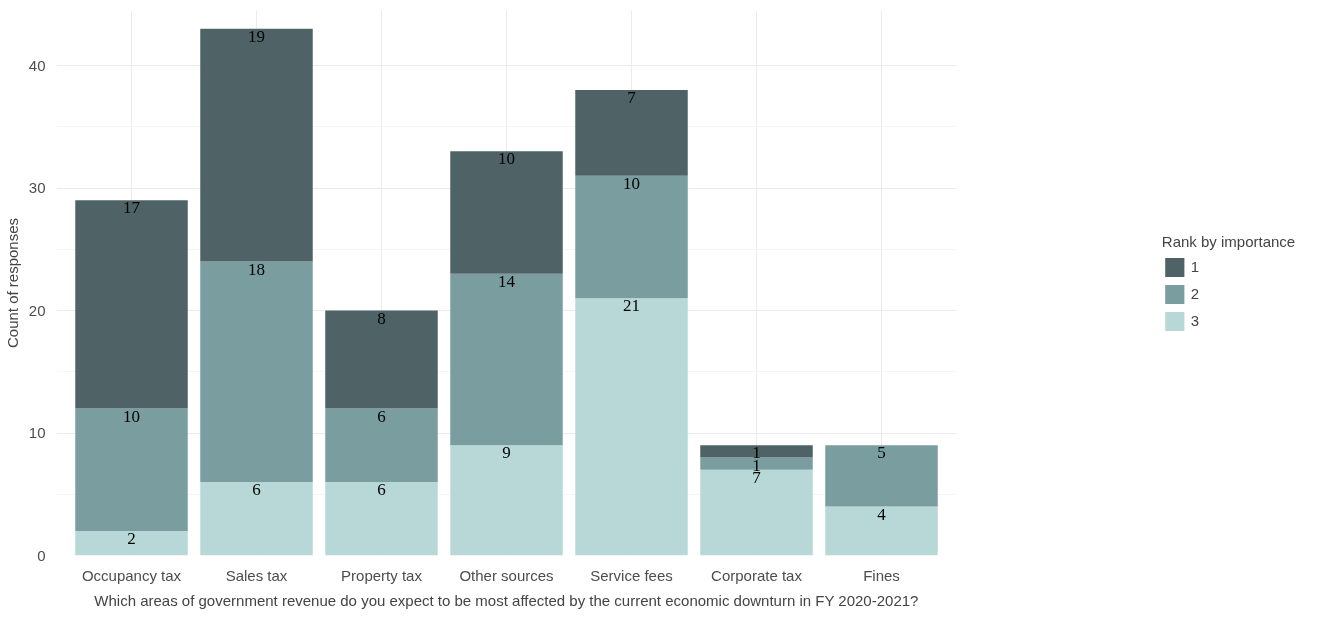 The width and height of the screenshot is (1330, 638). I want to click on data-label: 8, so click(381, 318).